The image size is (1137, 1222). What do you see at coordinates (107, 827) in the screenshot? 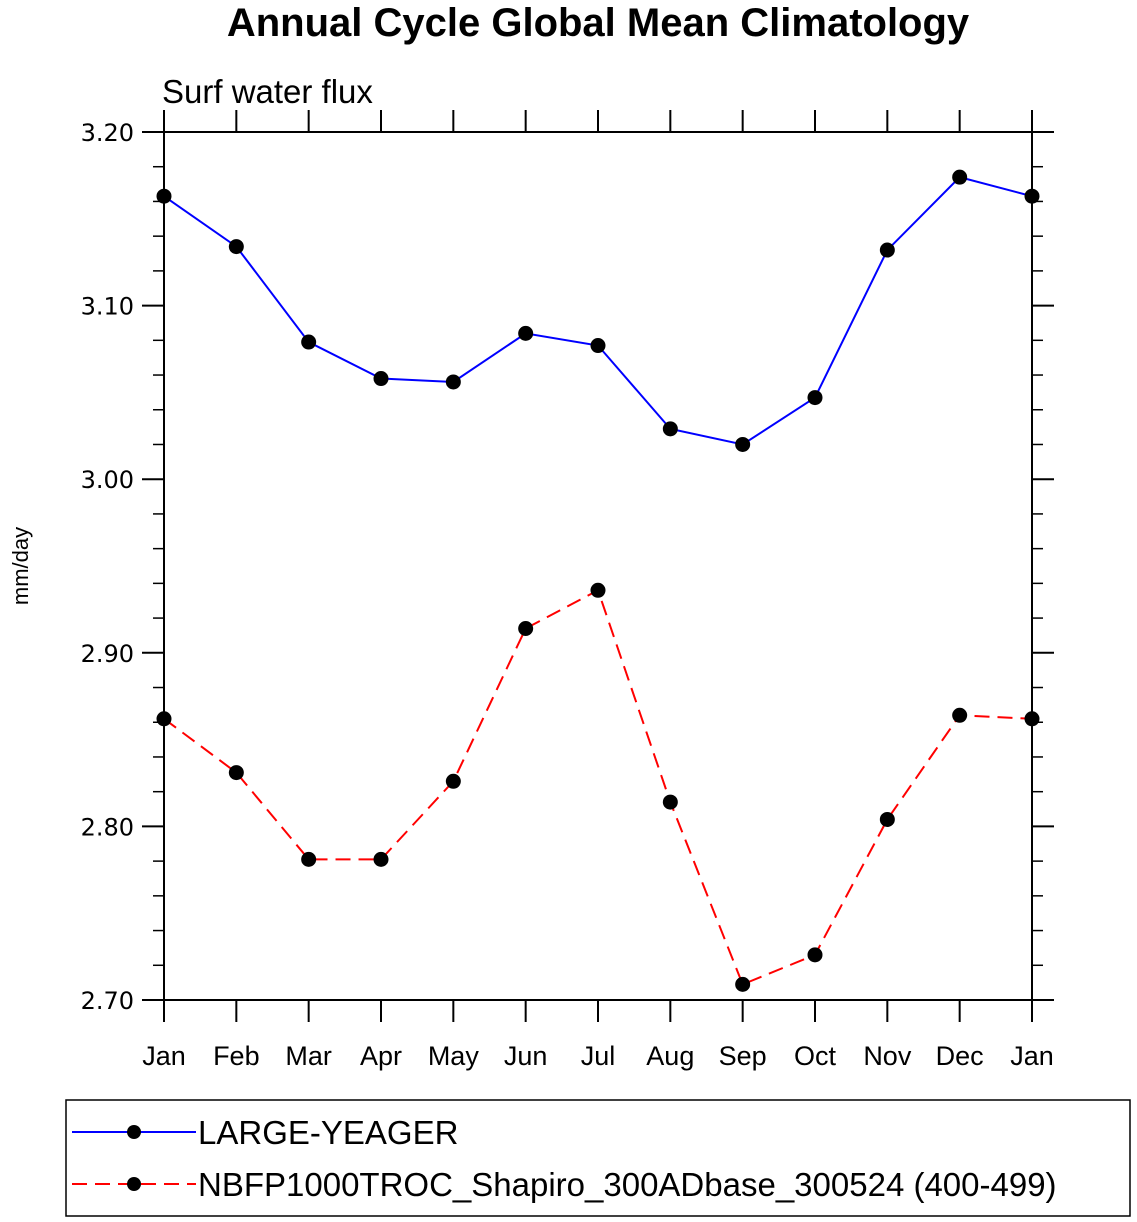
I see `y-tick-label: 2.80` at bounding box center [107, 827].